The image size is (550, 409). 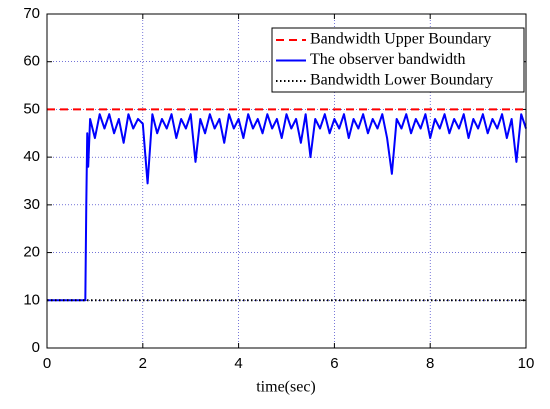 What do you see at coordinates (143, 363) in the screenshot?
I see `x-tick-label: 2` at bounding box center [143, 363].